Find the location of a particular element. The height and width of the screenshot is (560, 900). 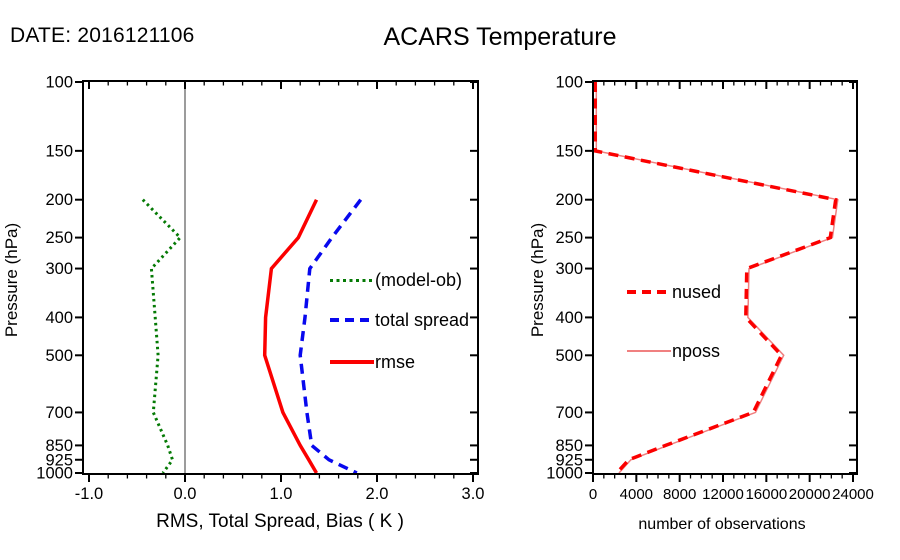

series-line-rmse is located at coordinates (290, 336).